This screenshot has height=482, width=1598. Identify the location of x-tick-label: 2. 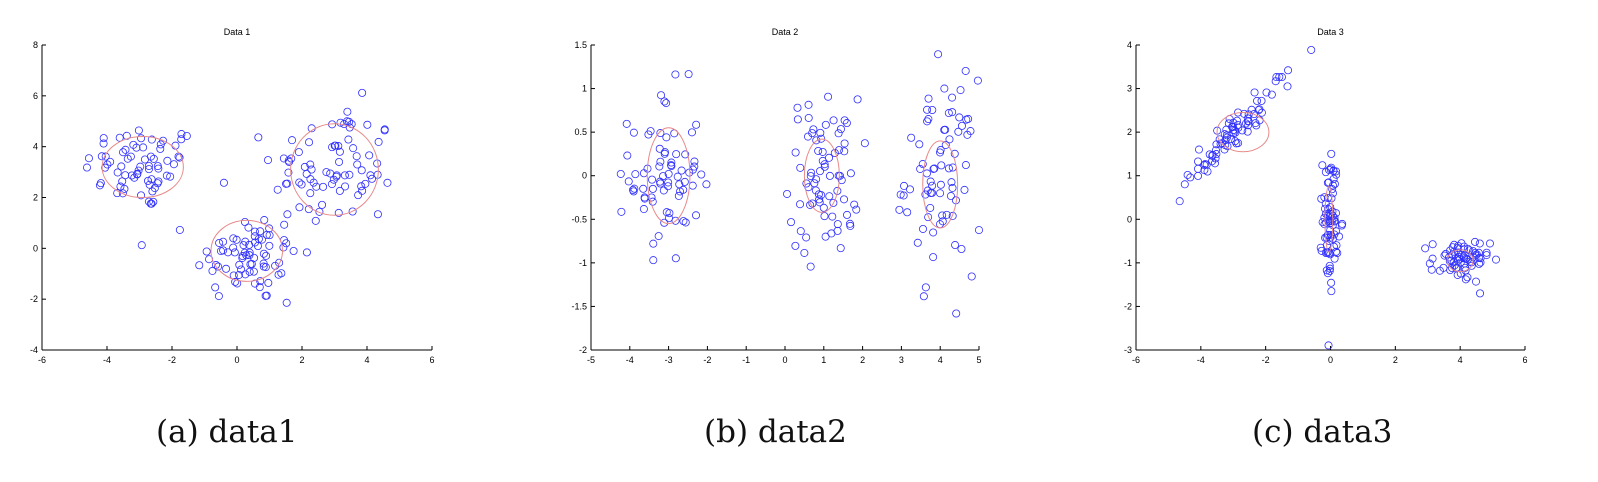
(1395, 360).